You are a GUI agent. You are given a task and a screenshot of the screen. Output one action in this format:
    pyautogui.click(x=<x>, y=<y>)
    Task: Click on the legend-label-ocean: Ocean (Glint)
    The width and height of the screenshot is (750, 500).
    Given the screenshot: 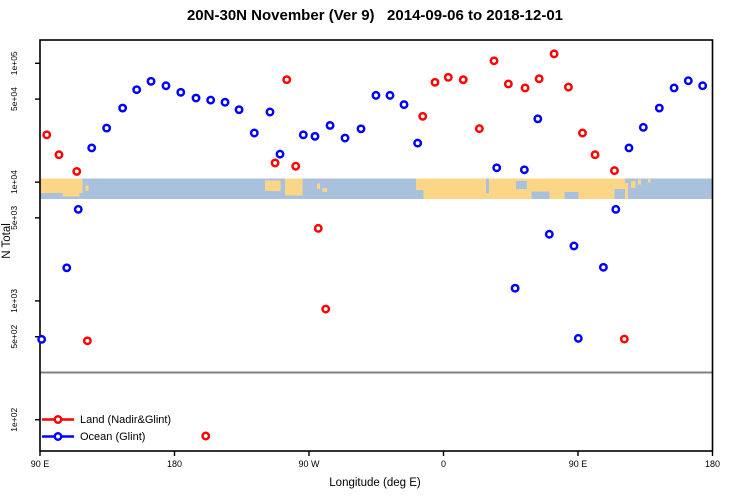 What is the action you would take?
    pyautogui.click(x=113, y=436)
    